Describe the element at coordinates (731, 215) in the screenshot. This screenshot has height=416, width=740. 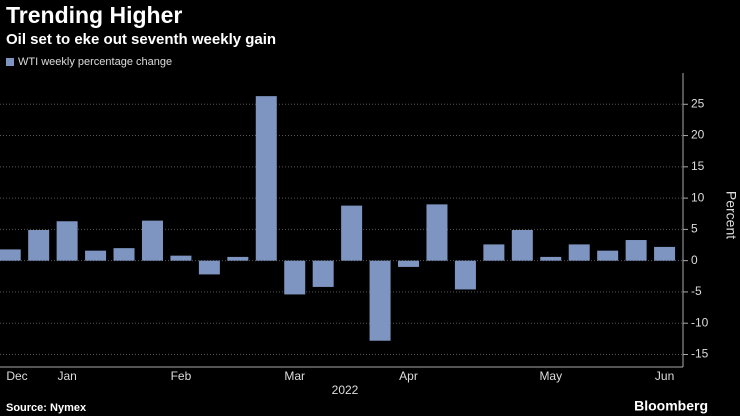
I see `y-axis-label: Percent` at that location.